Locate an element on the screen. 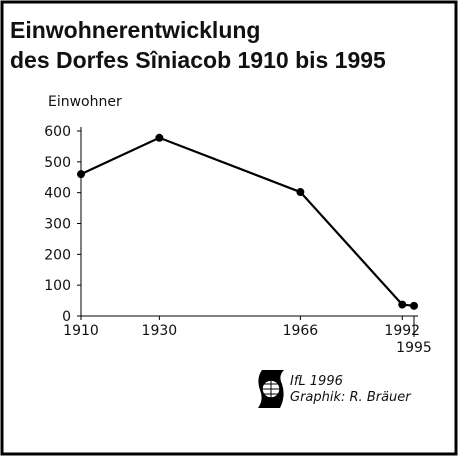 This screenshot has width=459, height=461. y-tick-label: 500 is located at coordinates (57, 163).